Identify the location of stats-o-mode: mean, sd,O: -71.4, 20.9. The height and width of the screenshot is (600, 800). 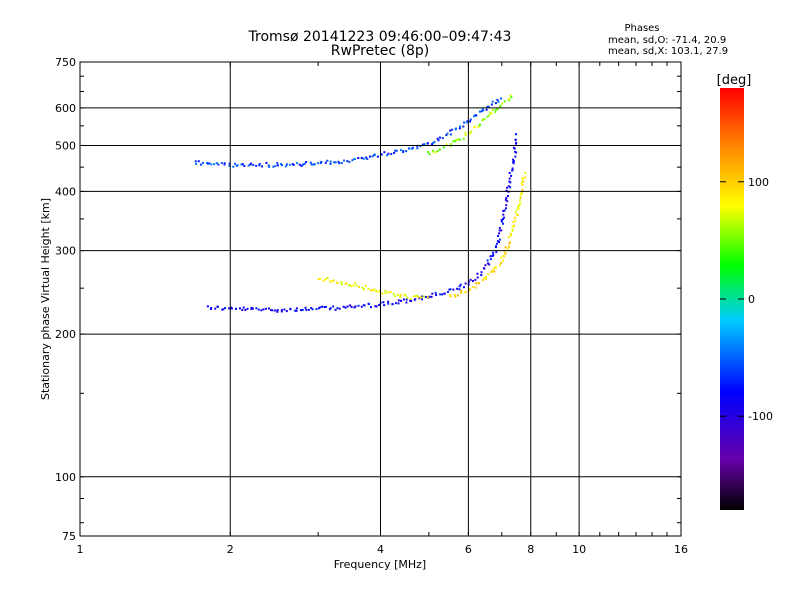
(667, 40).